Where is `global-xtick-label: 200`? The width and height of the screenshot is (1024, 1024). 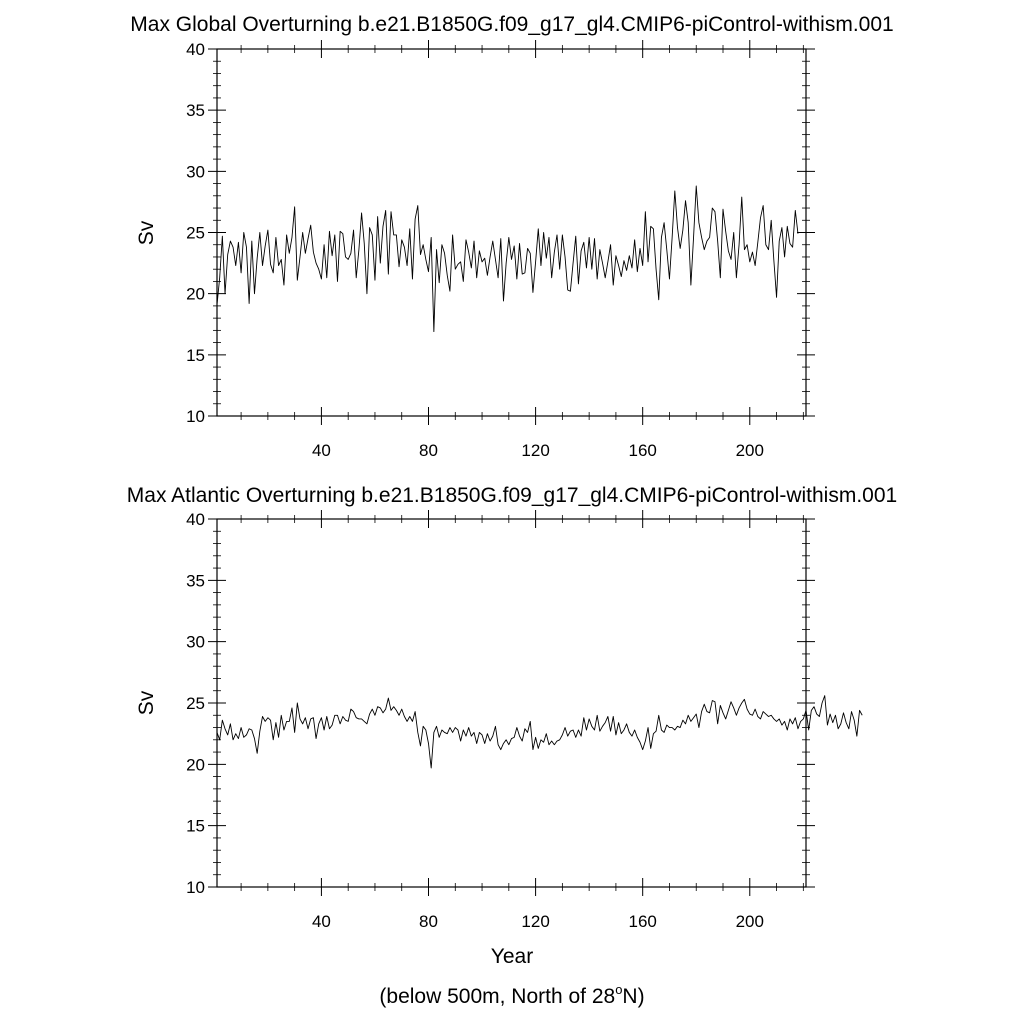 global-xtick-label: 200 is located at coordinates (750, 450).